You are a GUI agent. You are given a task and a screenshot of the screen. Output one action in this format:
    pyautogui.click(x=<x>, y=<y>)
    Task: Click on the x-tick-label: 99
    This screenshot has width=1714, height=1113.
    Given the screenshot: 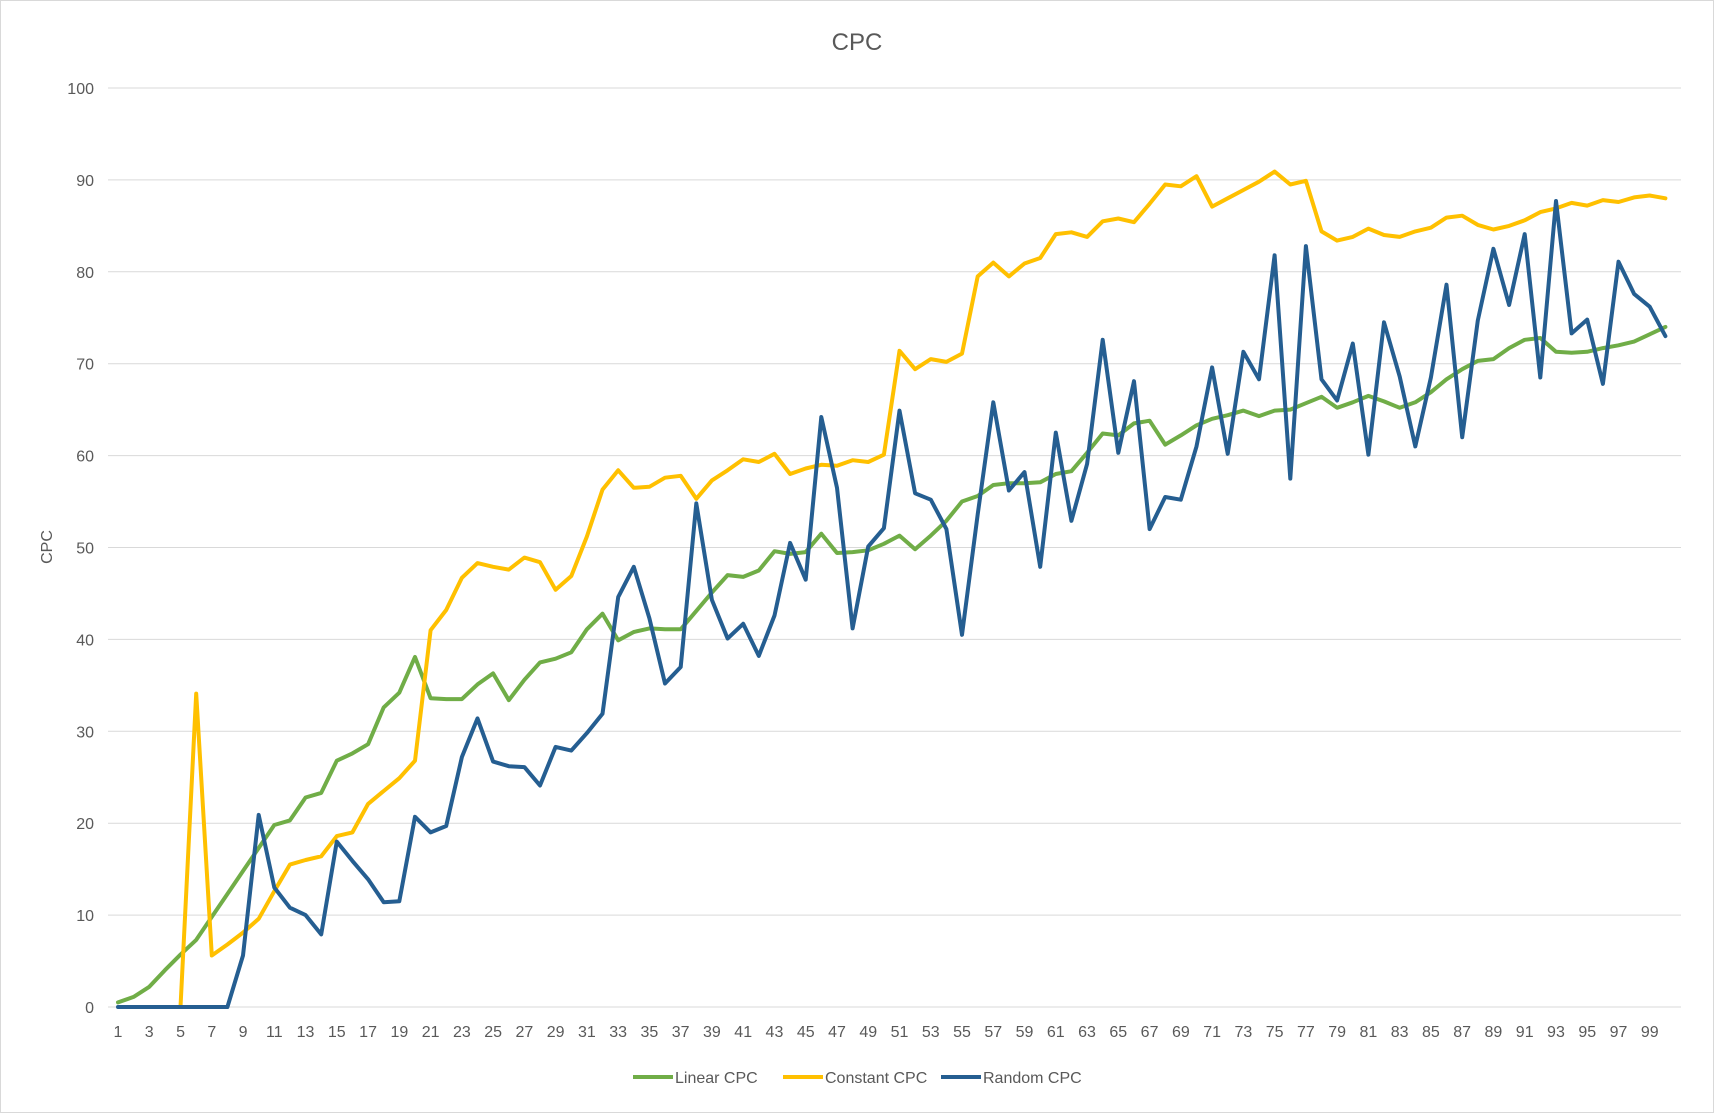 What is the action you would take?
    pyautogui.click(x=1650, y=1032)
    